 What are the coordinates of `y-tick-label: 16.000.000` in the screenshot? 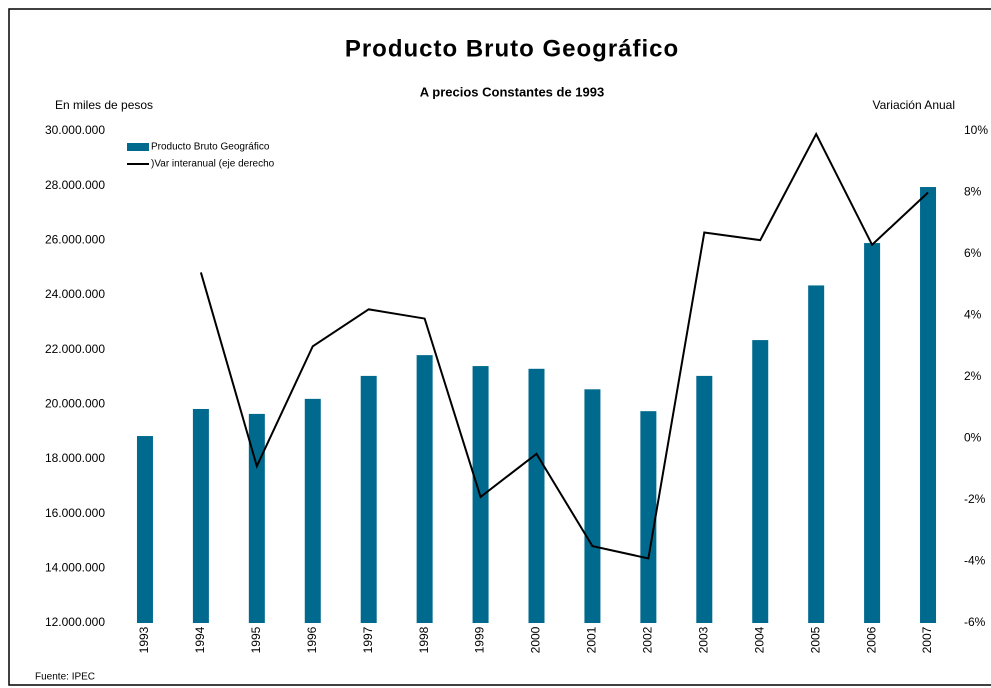 It's located at (75, 513).